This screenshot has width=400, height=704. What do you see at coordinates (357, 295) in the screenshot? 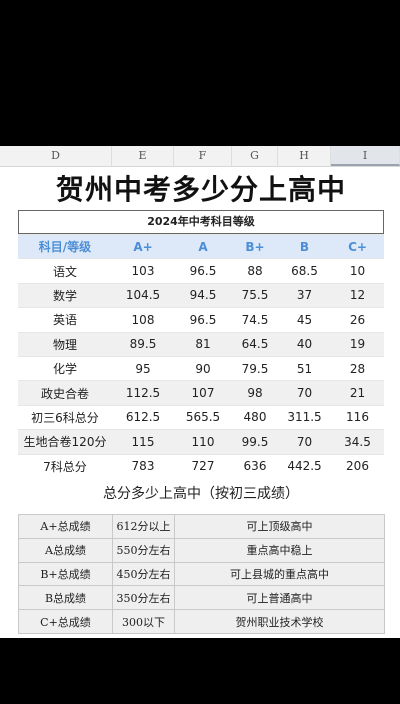
I see `value-cell: 12` at bounding box center [357, 295].